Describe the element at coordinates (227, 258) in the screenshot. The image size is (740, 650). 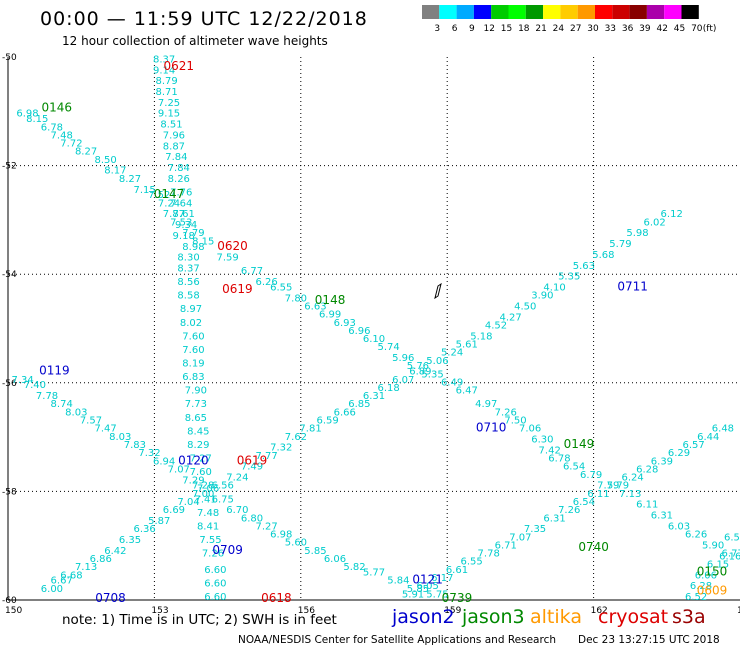
I see `wave-height-value: 7.59` at that location.